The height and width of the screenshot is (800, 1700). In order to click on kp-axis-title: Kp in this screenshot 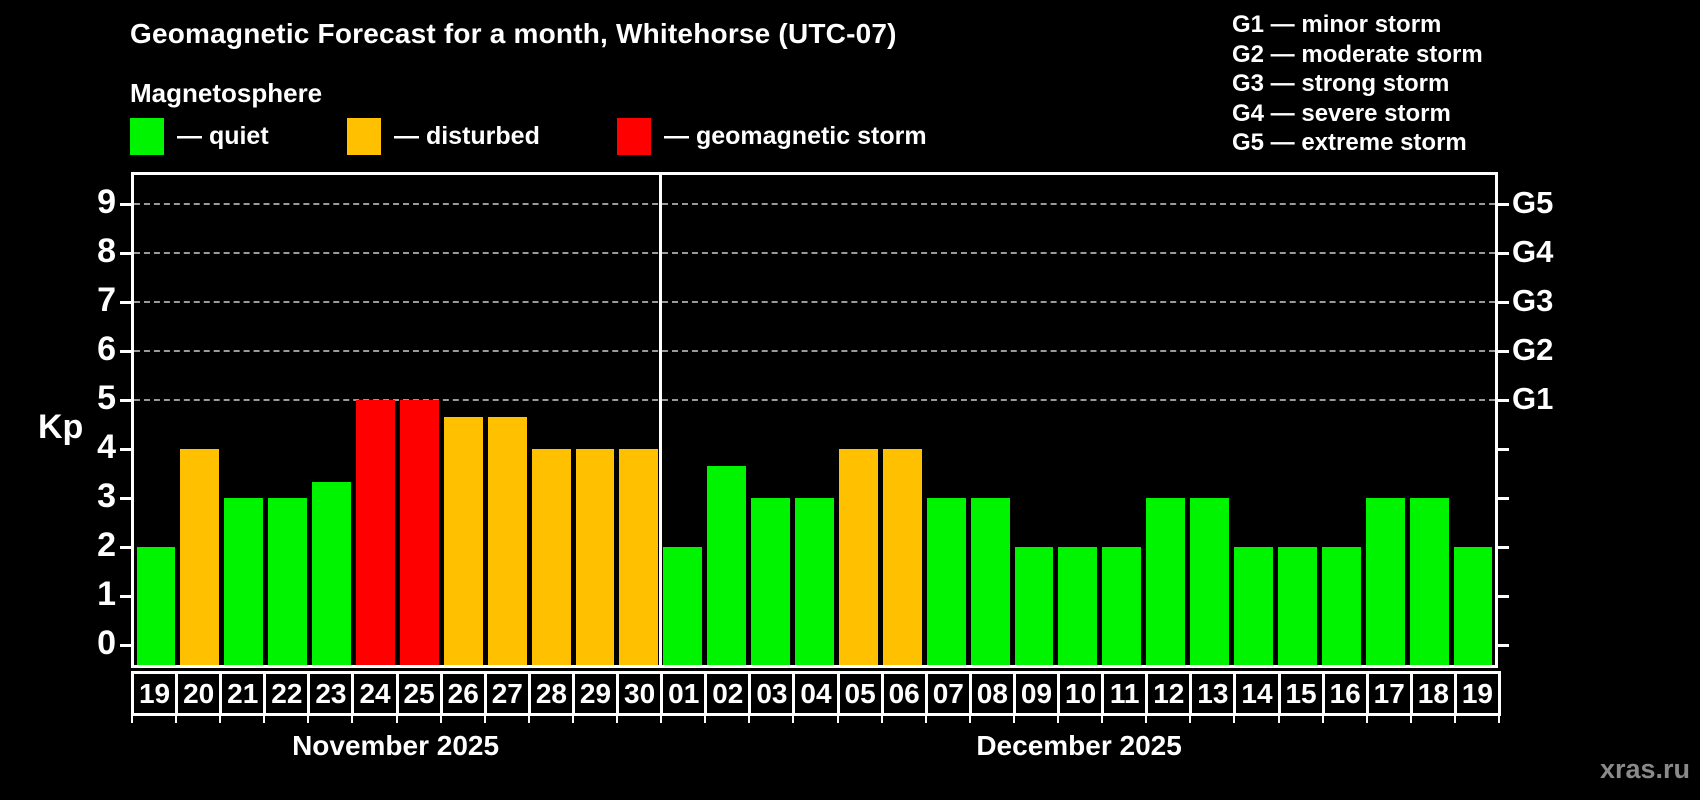, I will do `click(61, 427)`.